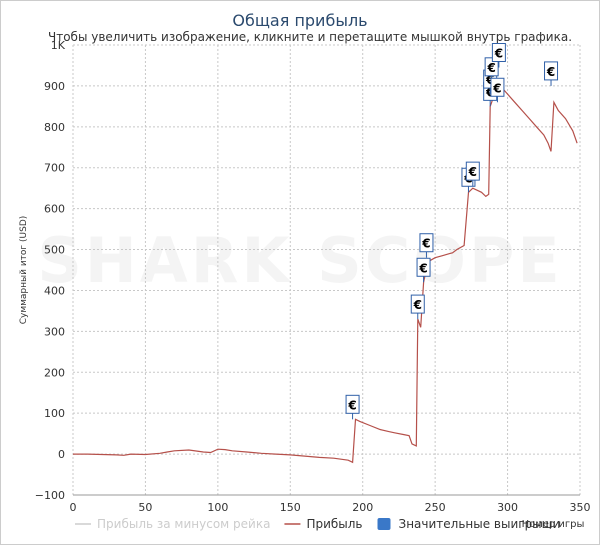  Describe the element at coordinates (61, 454) in the screenshot. I see `y-tick-label: 0` at that location.